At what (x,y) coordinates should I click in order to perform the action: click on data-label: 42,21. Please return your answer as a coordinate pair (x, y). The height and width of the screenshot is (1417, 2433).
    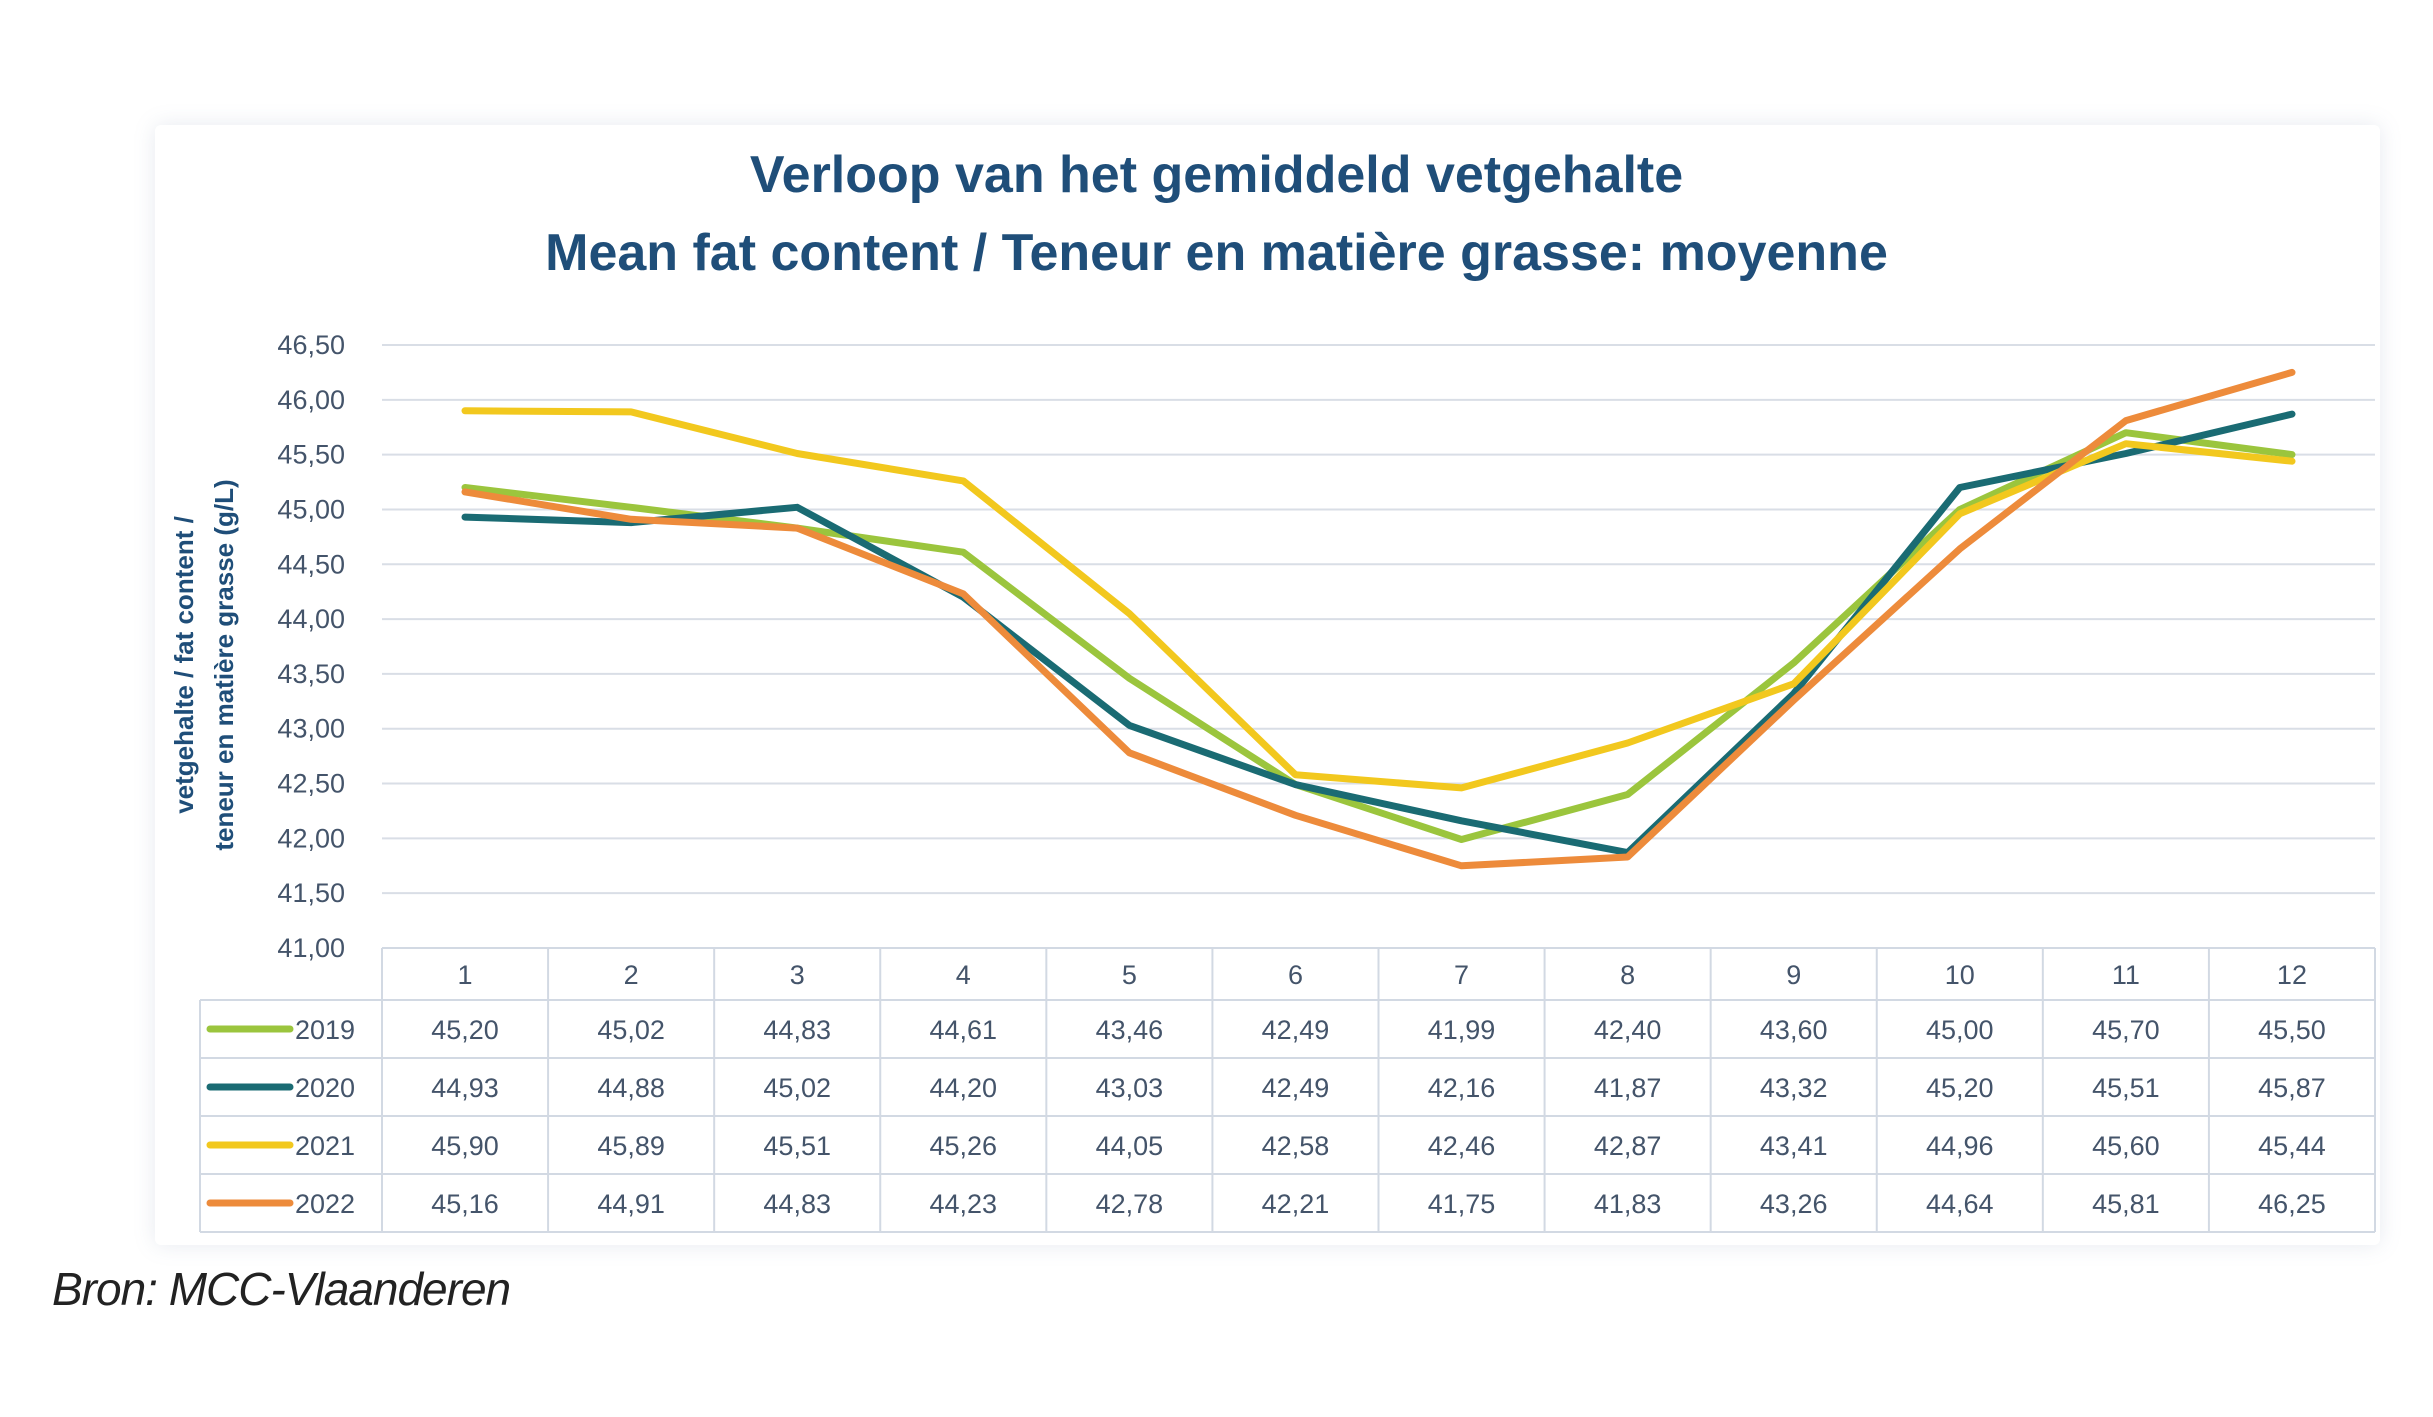
    Looking at the image, I should click on (1296, 1204).